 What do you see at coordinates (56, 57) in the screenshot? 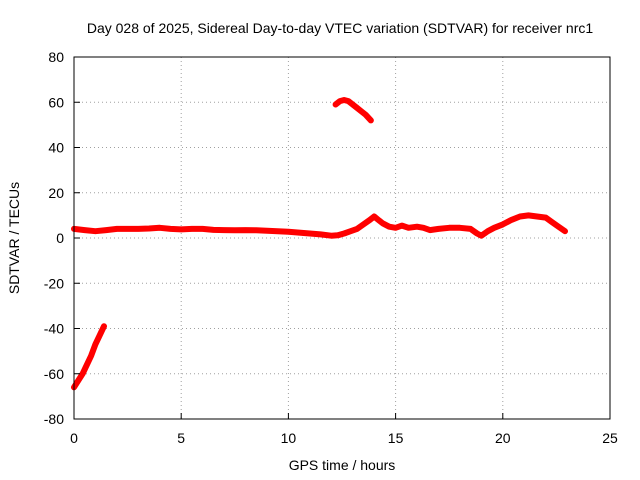
I see `y-tick-label: 80` at bounding box center [56, 57].